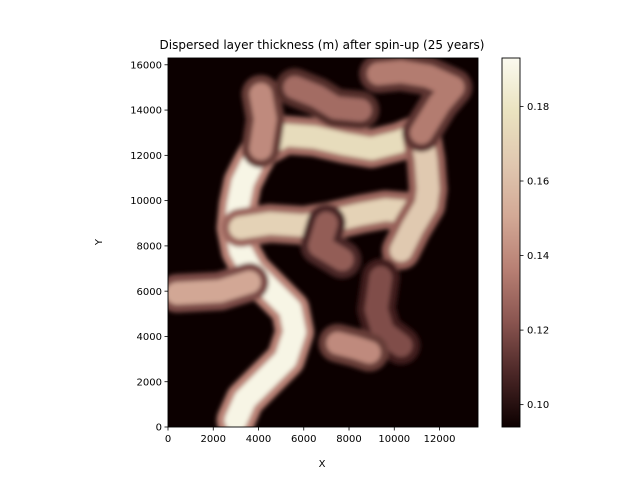 This screenshot has height=480, width=640. Describe the element at coordinates (538, 405) in the screenshot. I see `colorbar-tick-label: 0.10` at that location.